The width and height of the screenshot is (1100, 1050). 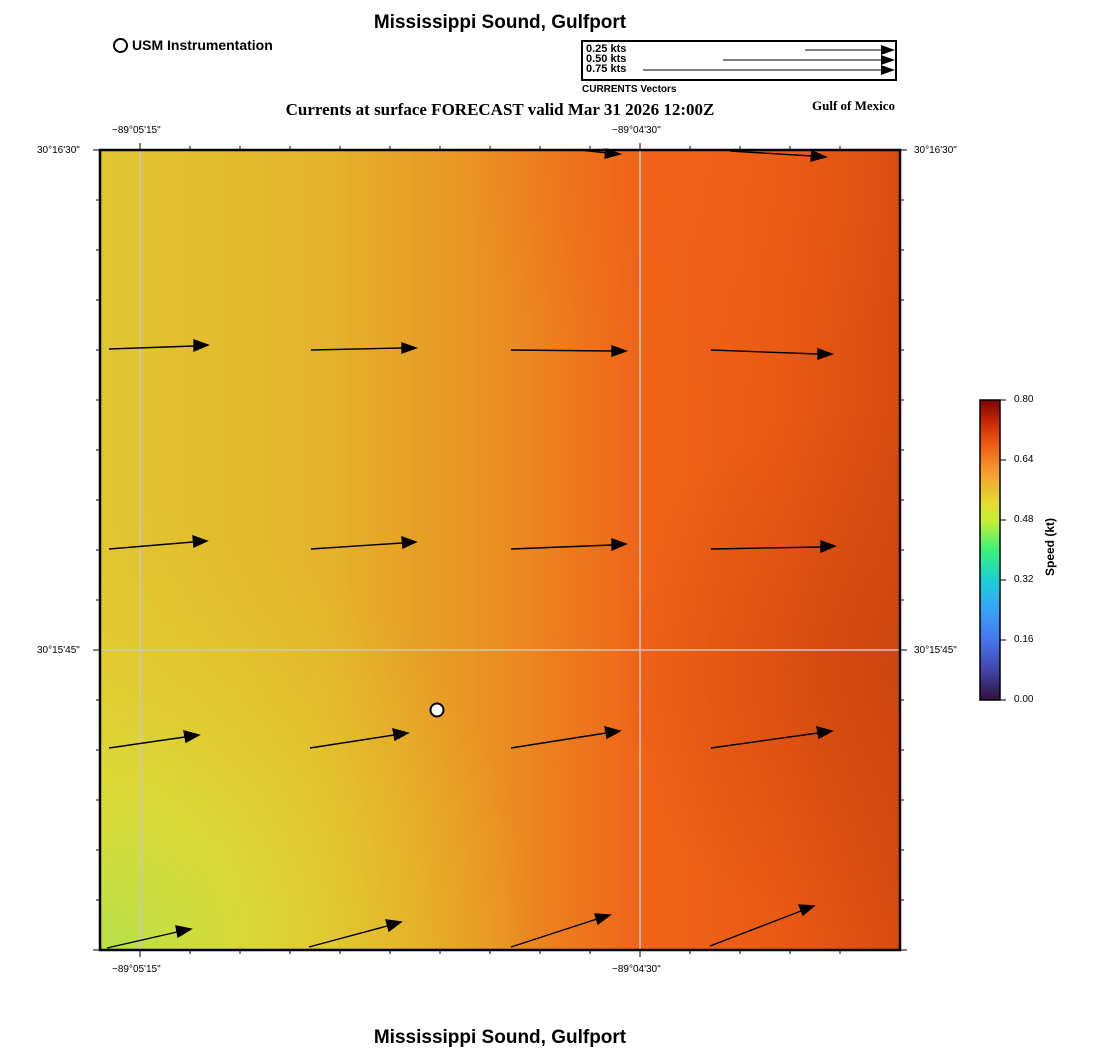 I want to click on vector-legend-arrows, so click(x=769, y=60).